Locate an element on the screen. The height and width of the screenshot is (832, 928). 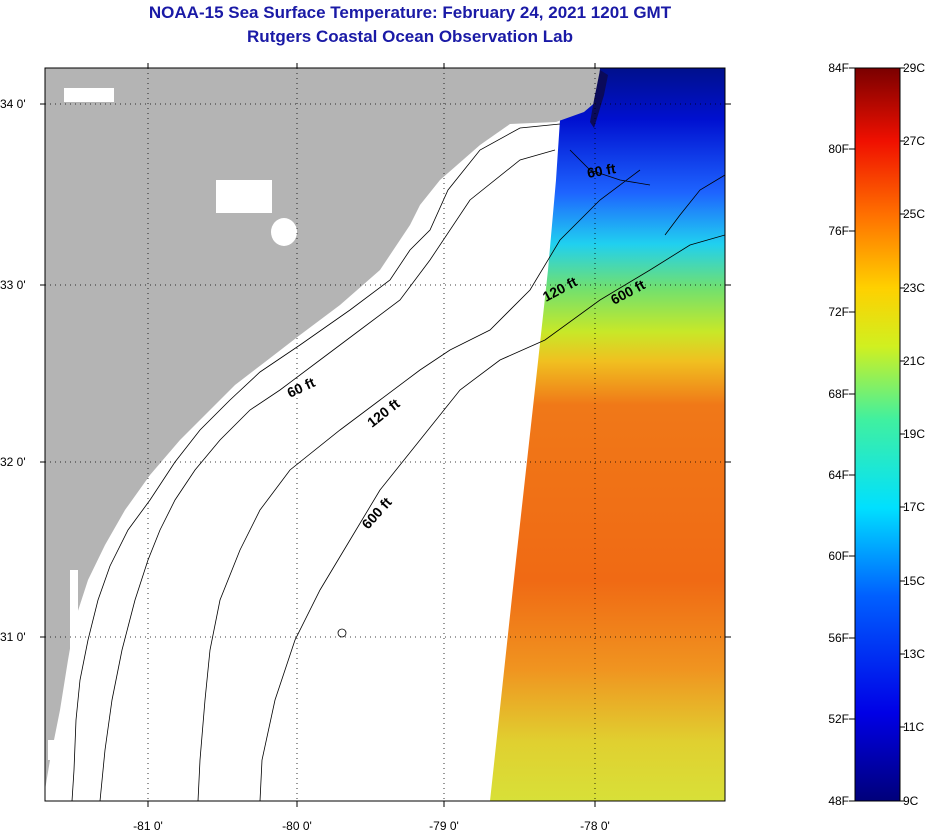
colorbar-c-label: 13C is located at coordinates (914, 654).